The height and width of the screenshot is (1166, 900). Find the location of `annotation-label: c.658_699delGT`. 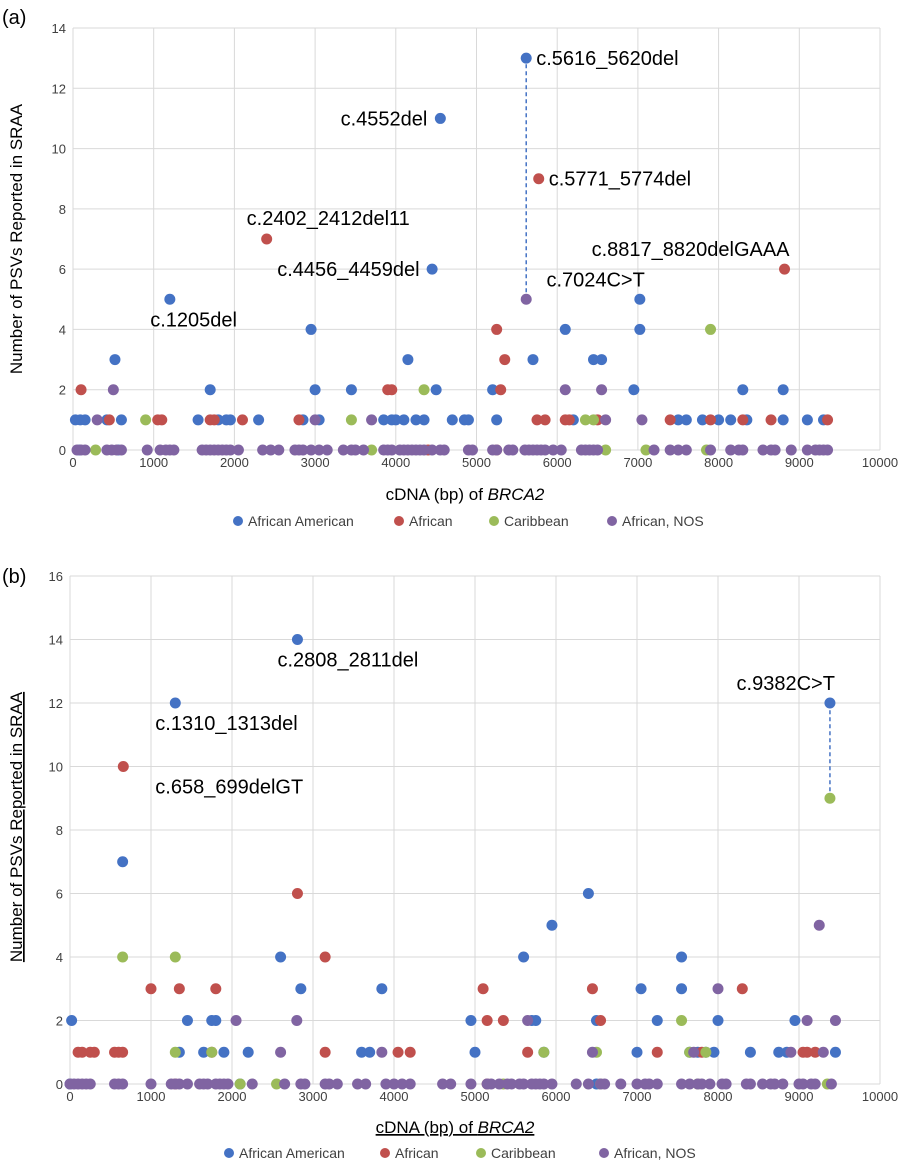

annotation-label: c.658_699delGT is located at coordinates (229, 788).